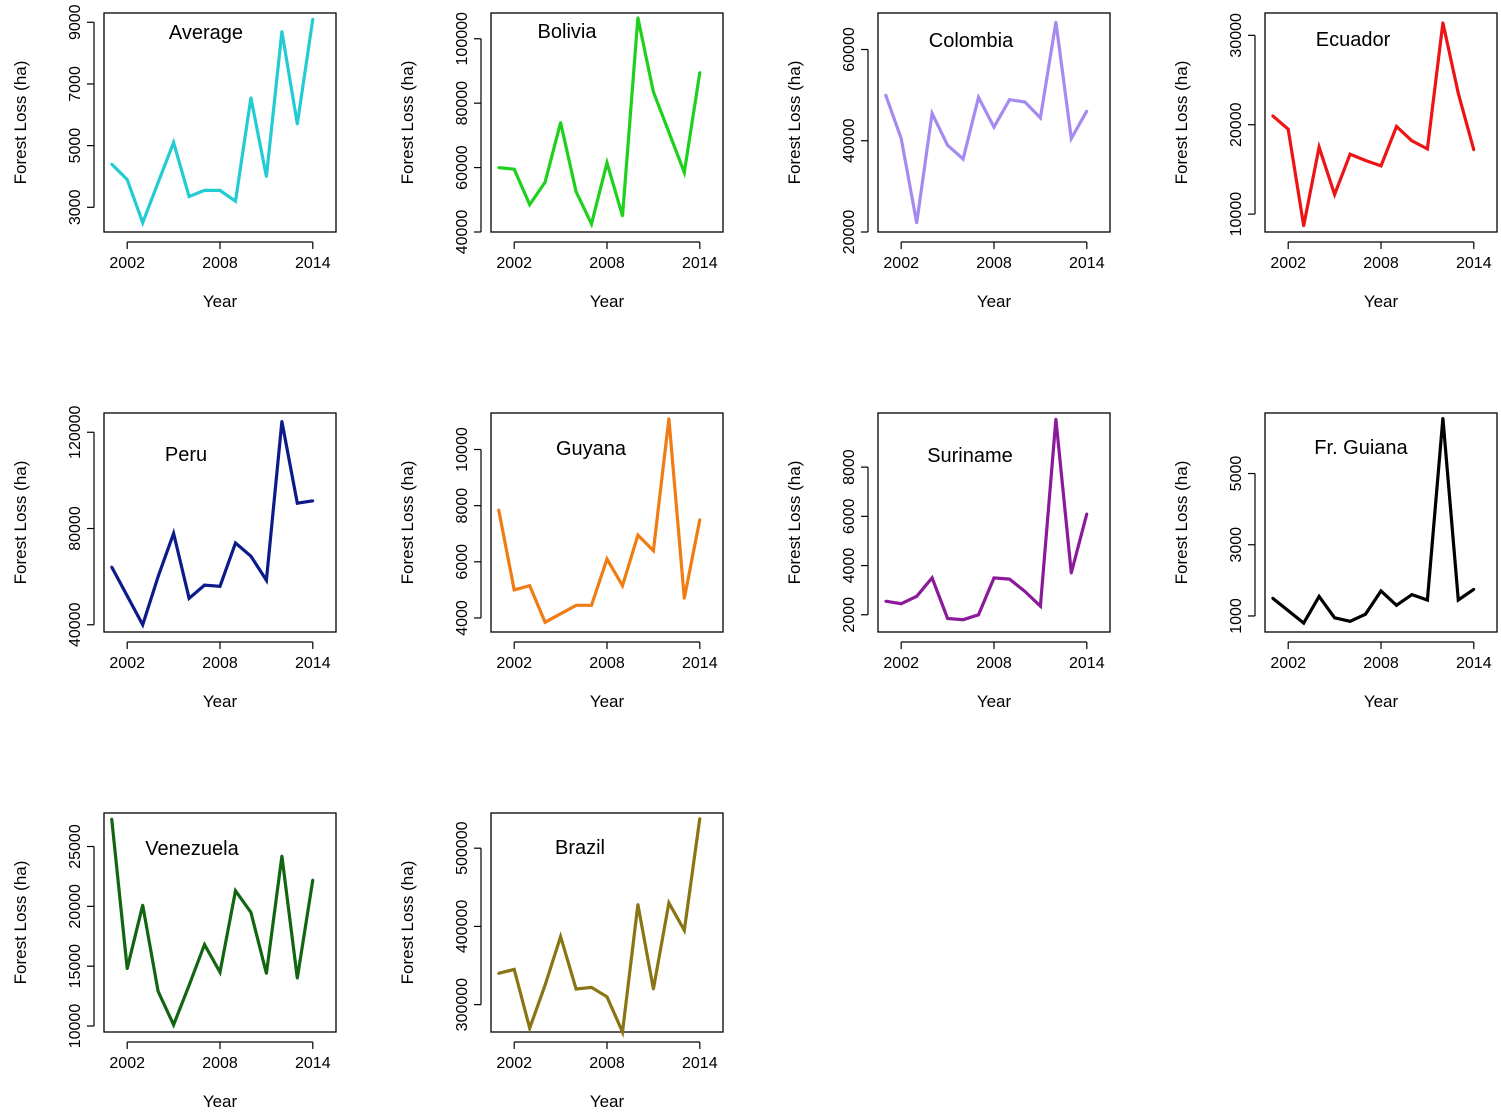  What do you see at coordinates (462, 847) in the screenshot?
I see `y-tick-label: 500000` at bounding box center [462, 847].